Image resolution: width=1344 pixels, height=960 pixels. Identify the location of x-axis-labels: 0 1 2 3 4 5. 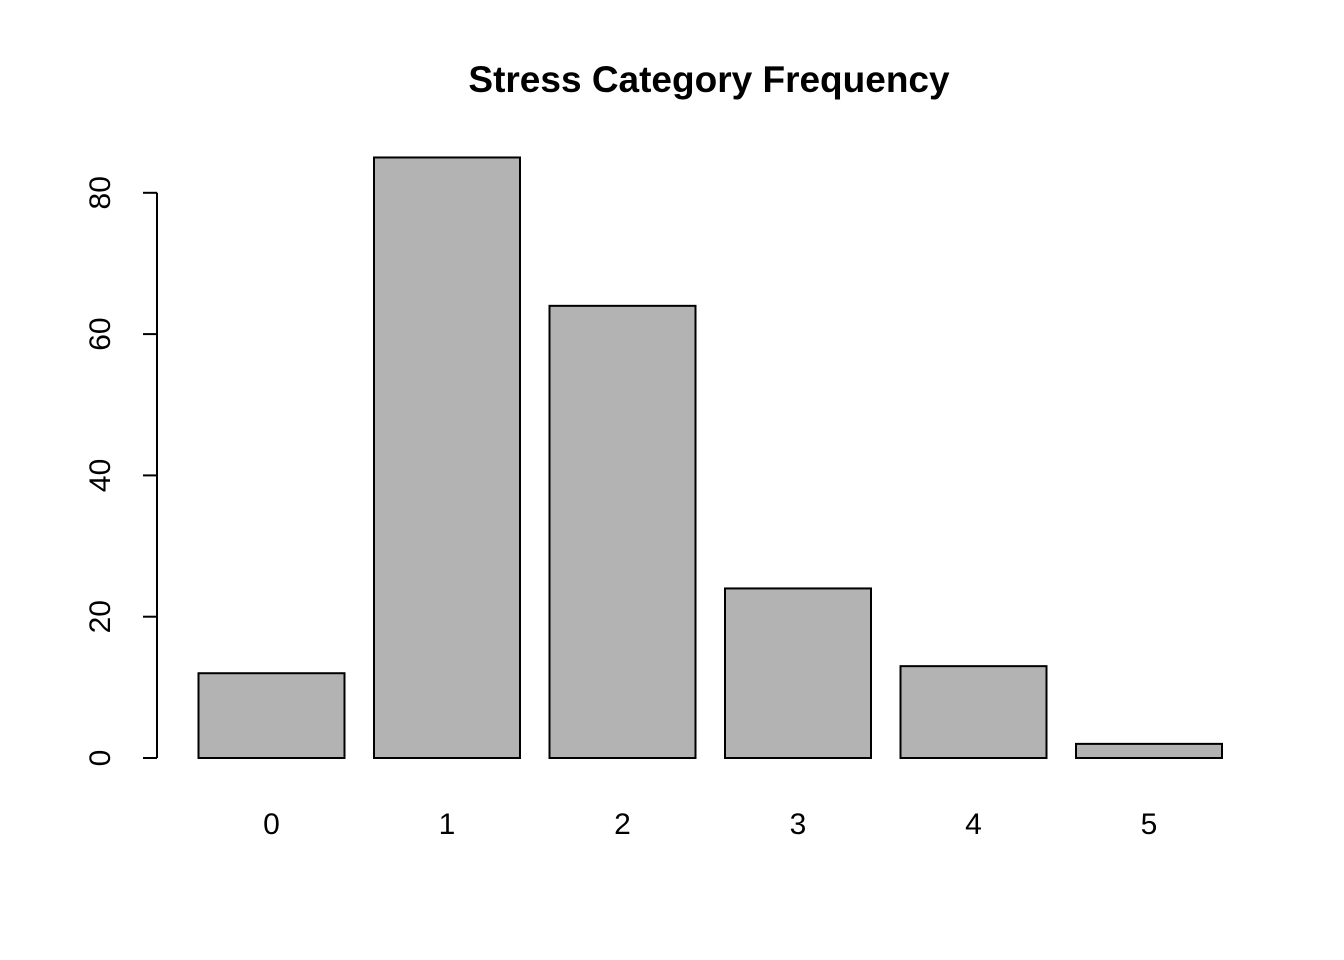
(710, 824).